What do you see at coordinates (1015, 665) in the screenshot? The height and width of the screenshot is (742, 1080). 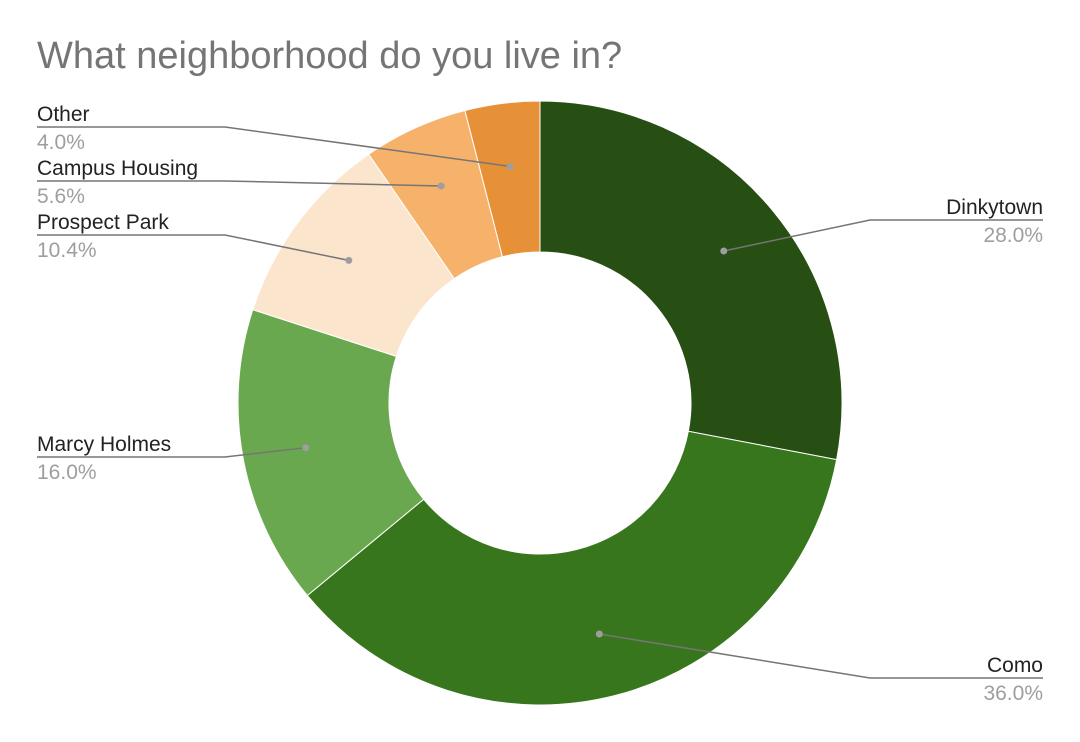 I see `slice-label-como: Como` at bounding box center [1015, 665].